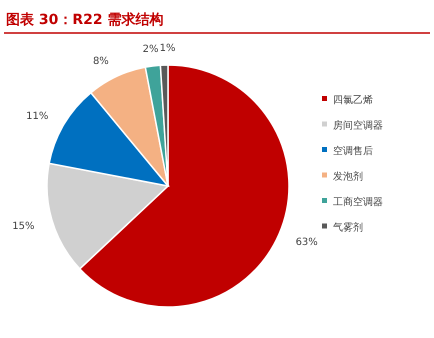 The image size is (434, 338). I want to click on legend-label: 工商空调器, so click(358, 202).